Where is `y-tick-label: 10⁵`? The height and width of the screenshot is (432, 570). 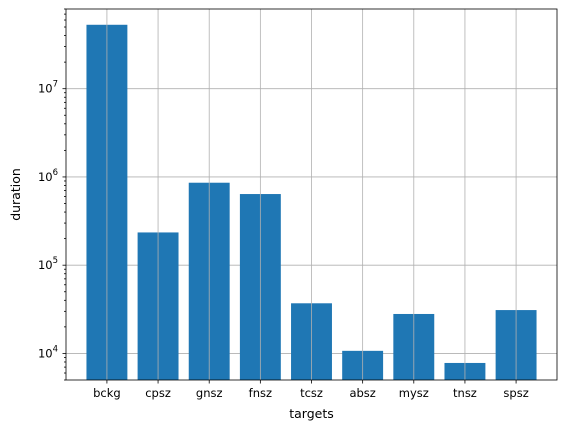 y-tick-label: 10⁵ is located at coordinates (48, 264).